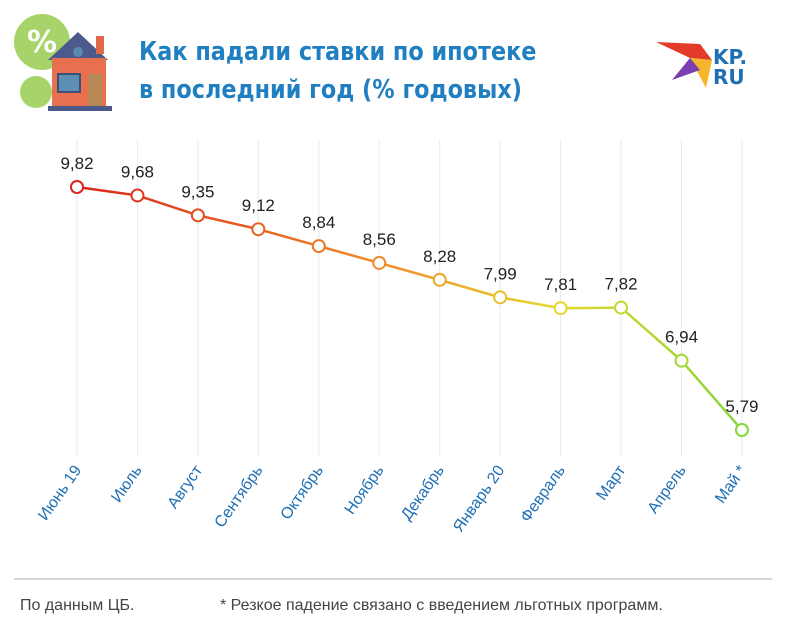  I want to click on data-label: 8,56, so click(379, 239).